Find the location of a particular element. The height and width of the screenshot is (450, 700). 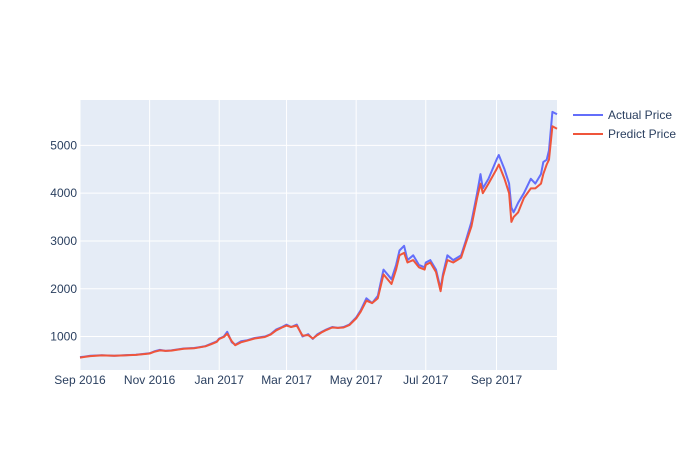

y-tick-label: 2000 is located at coordinates (63, 289).